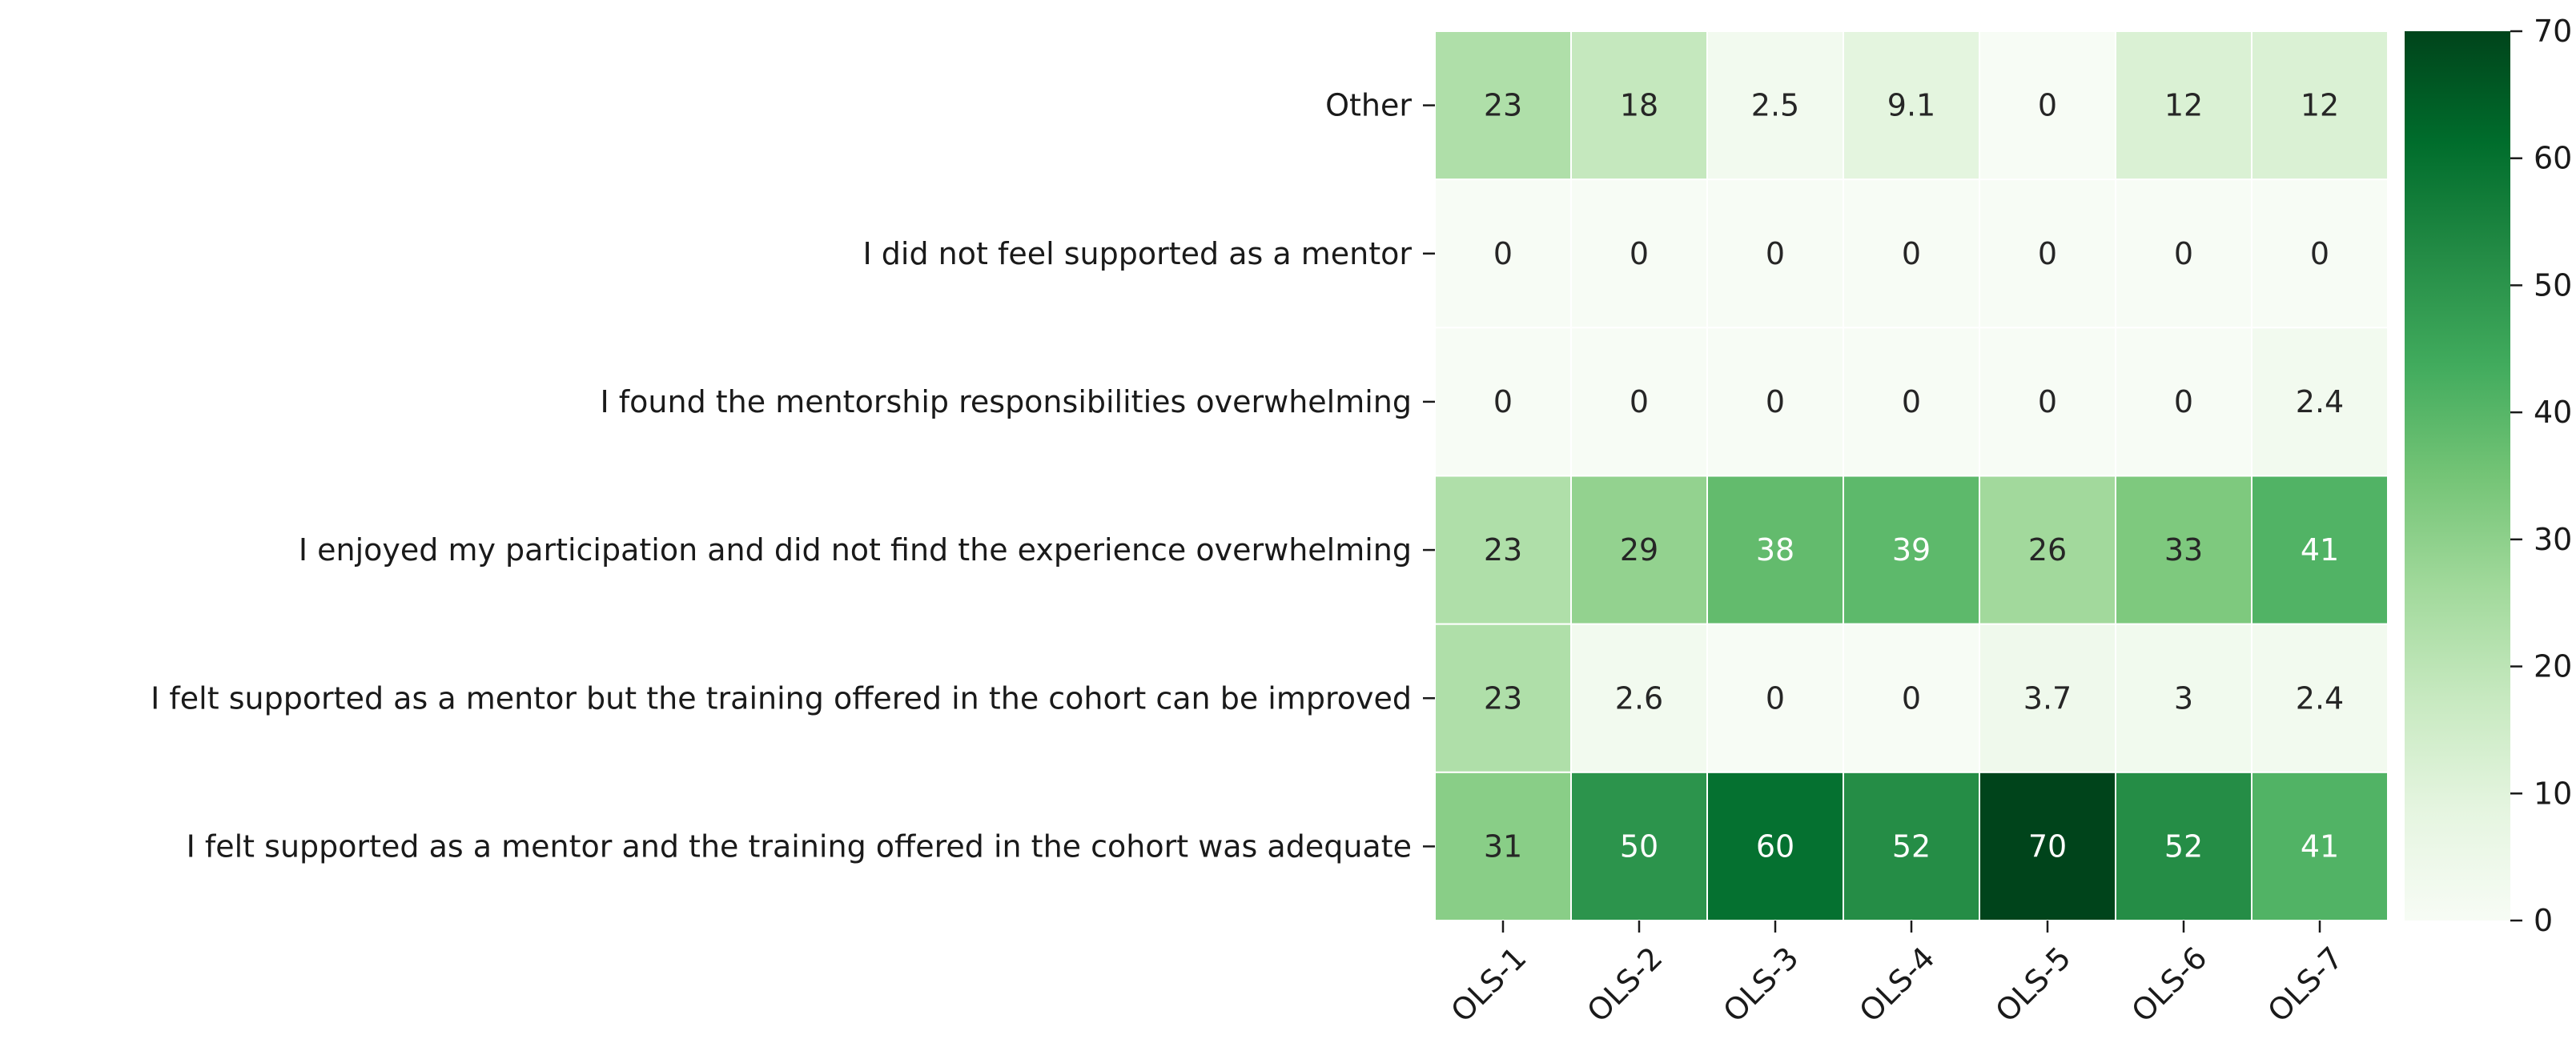 The width and height of the screenshot is (2576, 1059). Describe the element at coordinates (1488, 984) in the screenshot. I see `x-tick-label: OLS-1` at that location.